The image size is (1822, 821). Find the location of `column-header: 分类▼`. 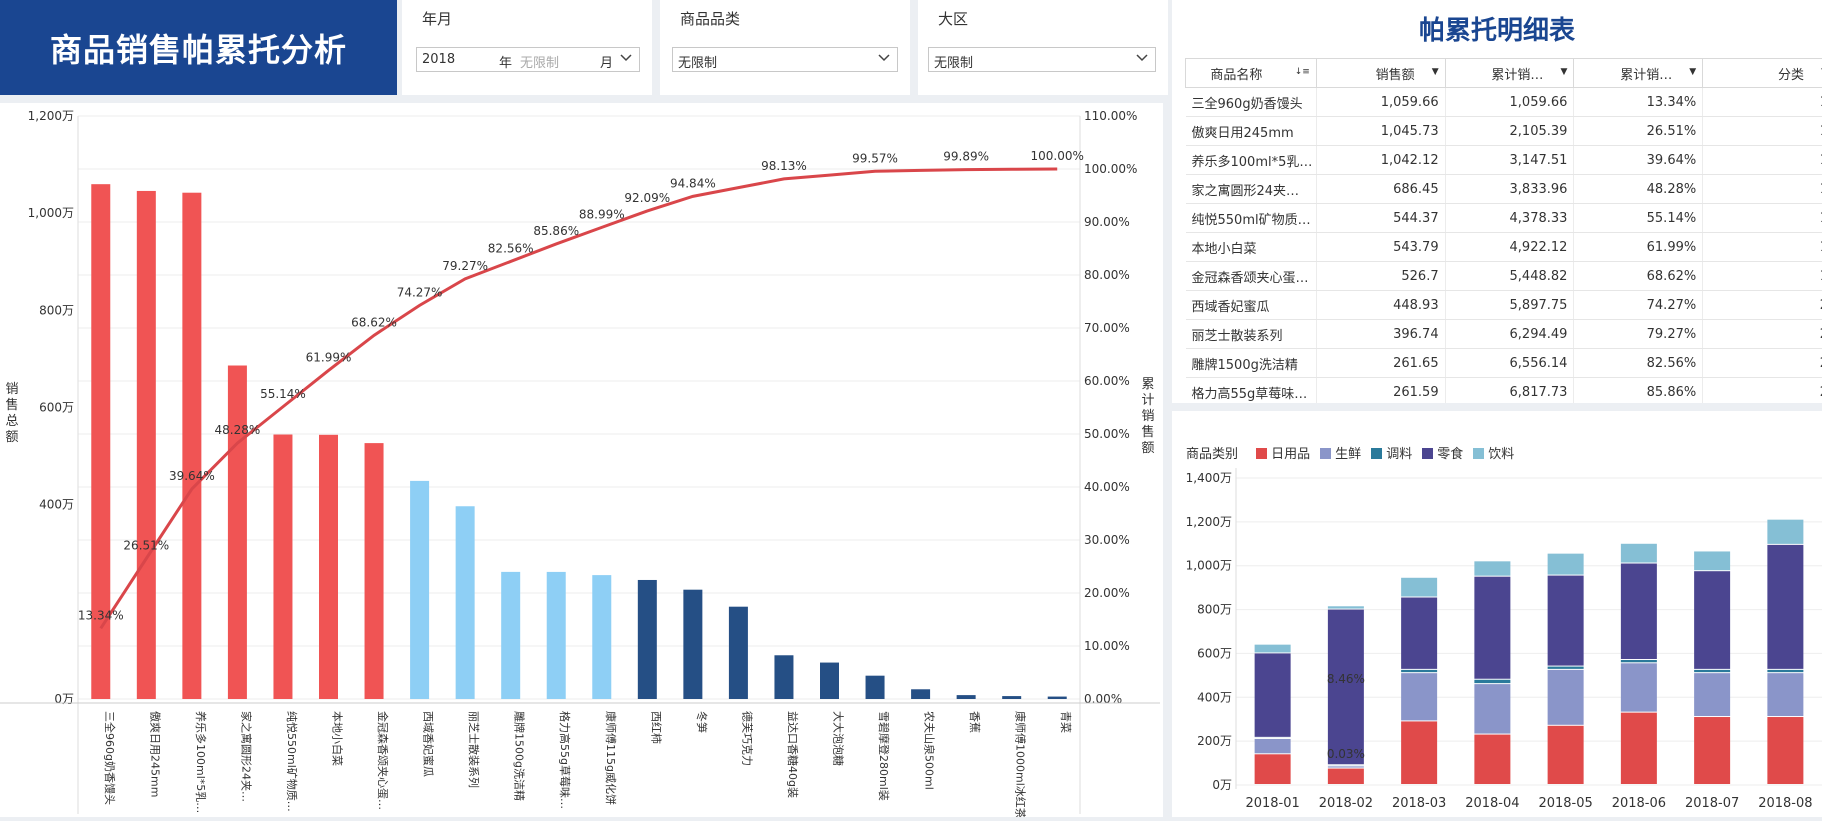

column-header: 分类▼ is located at coordinates (1762, 73).